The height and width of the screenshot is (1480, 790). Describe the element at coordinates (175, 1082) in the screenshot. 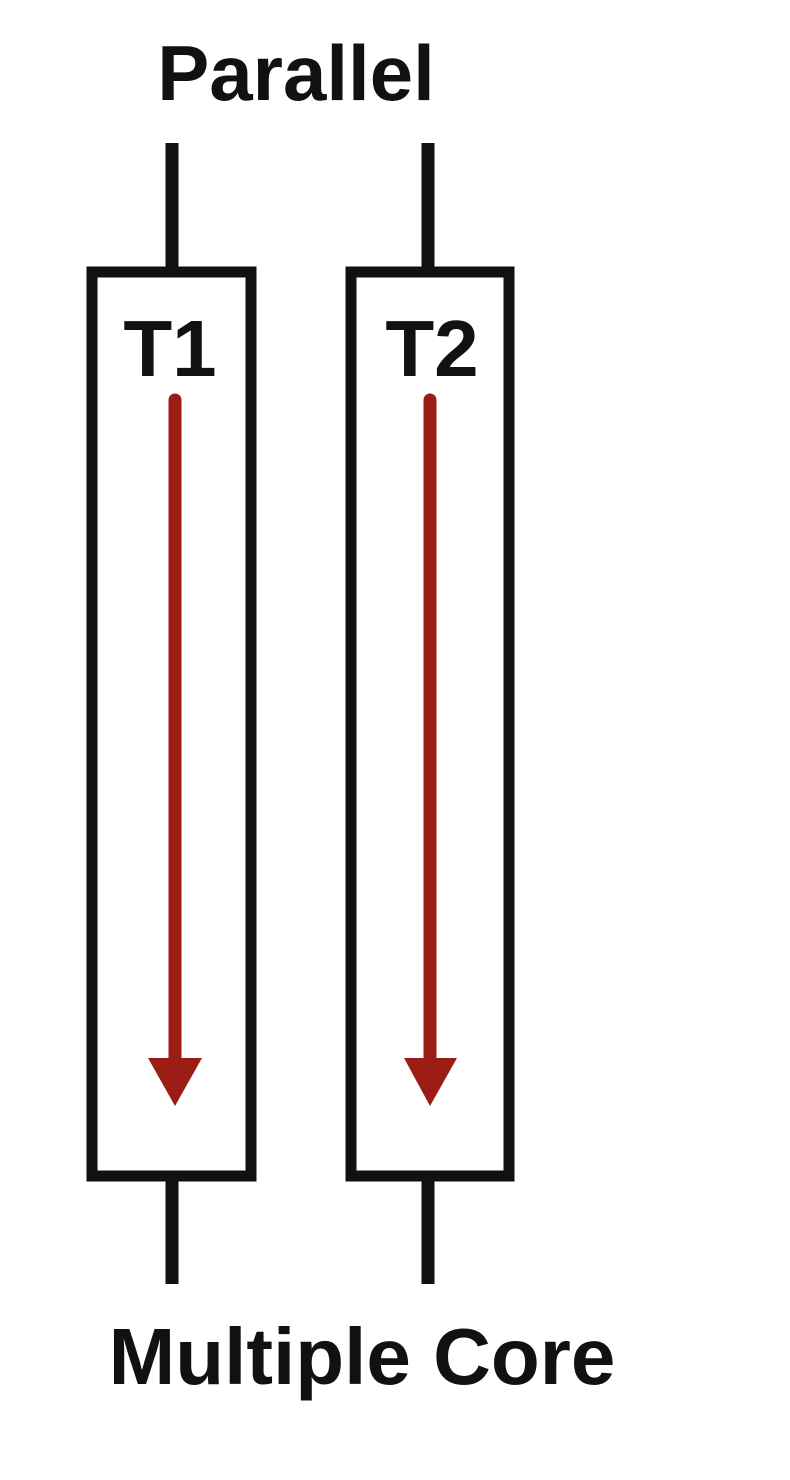

I see `thread-1-arrow-head` at that location.